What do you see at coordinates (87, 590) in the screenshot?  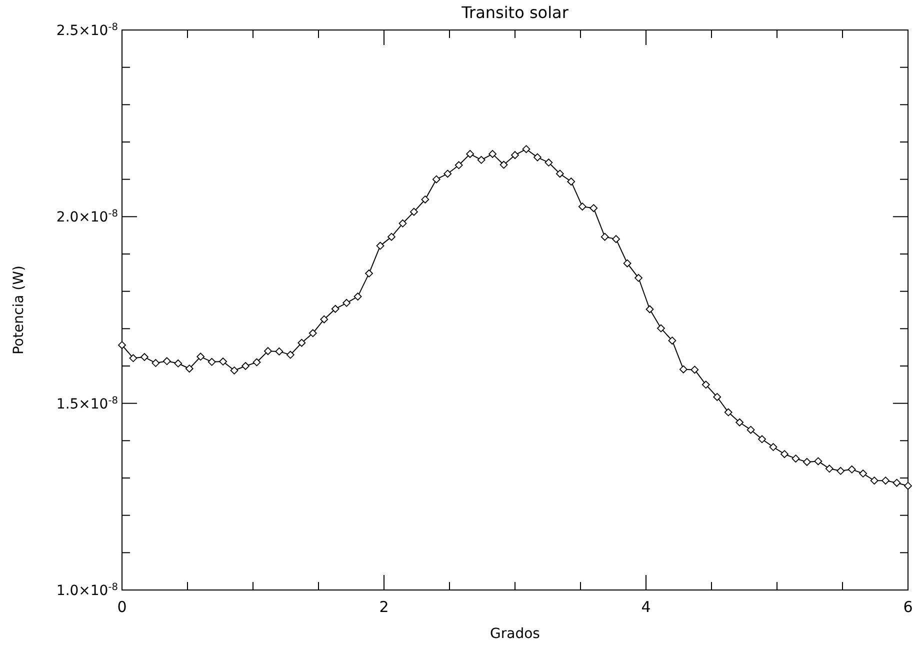 I see `y-tick-label: 1.0×10$^{-8}$` at bounding box center [87, 590].